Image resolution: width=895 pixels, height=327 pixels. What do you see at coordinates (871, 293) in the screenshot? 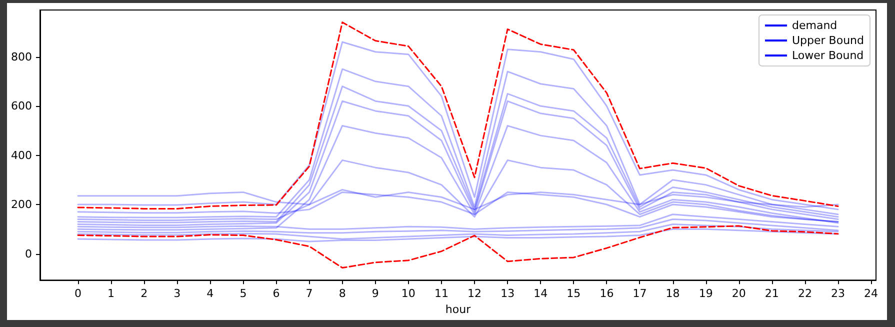
I see `x-tick-label: 24` at bounding box center [871, 293].